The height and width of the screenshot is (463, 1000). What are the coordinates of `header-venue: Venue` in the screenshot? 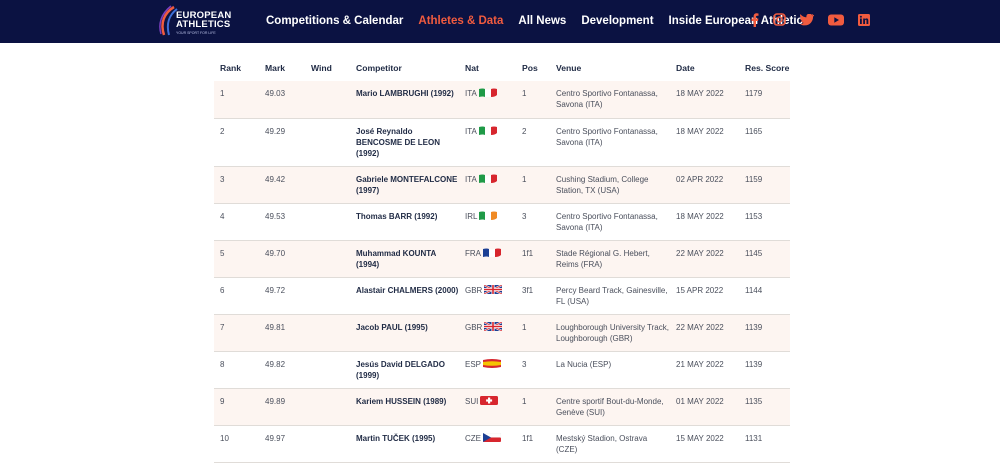 It's located at (569, 67).